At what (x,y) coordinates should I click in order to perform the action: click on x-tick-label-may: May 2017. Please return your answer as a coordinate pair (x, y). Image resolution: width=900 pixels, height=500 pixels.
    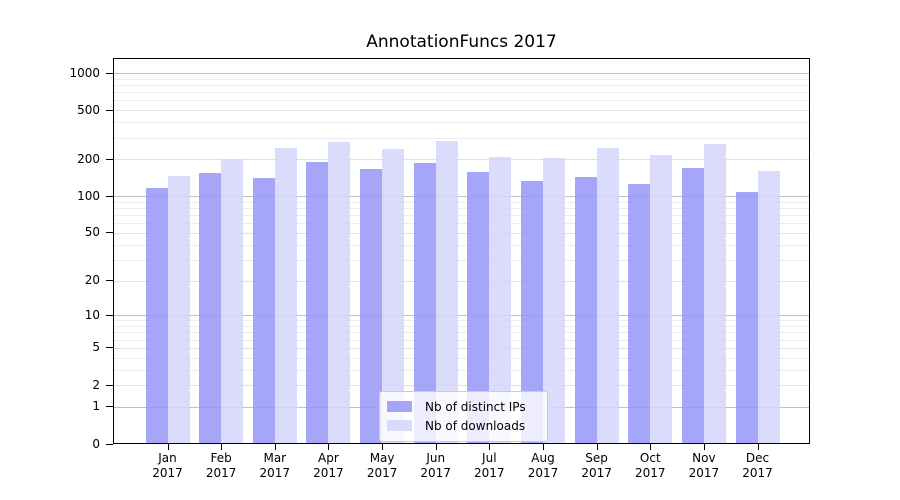
    Looking at the image, I should click on (382, 466).